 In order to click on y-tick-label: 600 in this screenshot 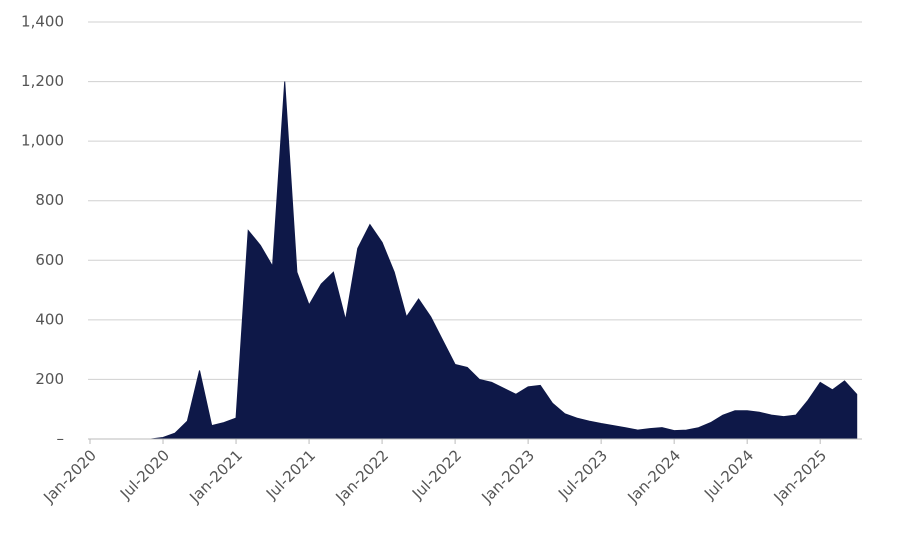, I will do `click(49, 260)`.